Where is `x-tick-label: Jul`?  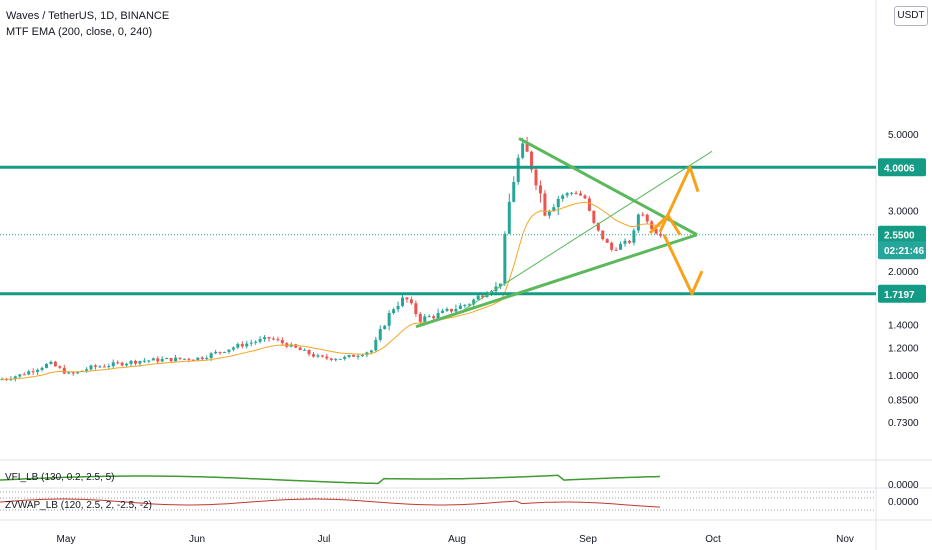
x-tick-label: Jul is located at coordinates (324, 539).